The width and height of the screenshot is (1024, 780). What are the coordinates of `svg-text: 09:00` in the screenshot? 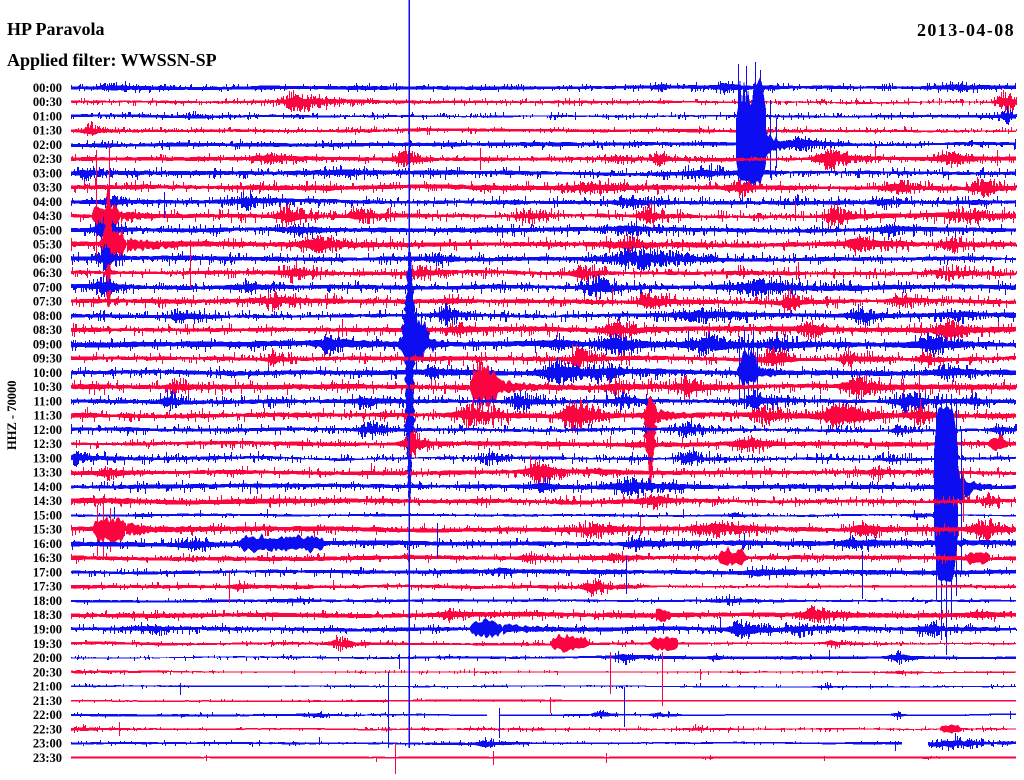 It's located at (47, 344).